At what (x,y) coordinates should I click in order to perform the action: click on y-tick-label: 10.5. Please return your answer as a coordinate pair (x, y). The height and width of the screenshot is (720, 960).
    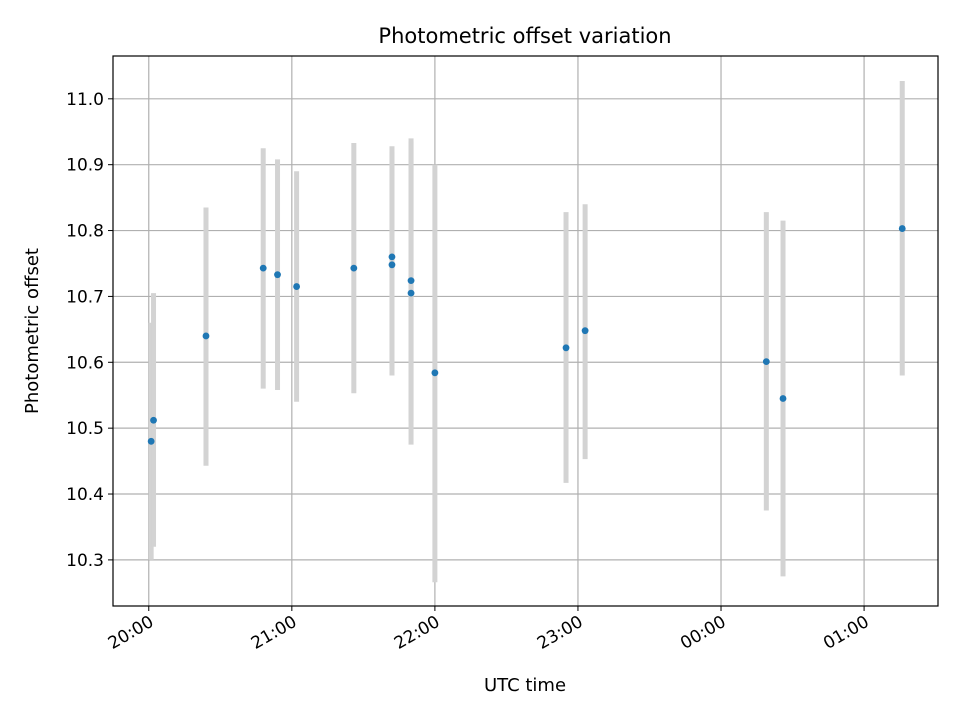
    Looking at the image, I should click on (85, 429).